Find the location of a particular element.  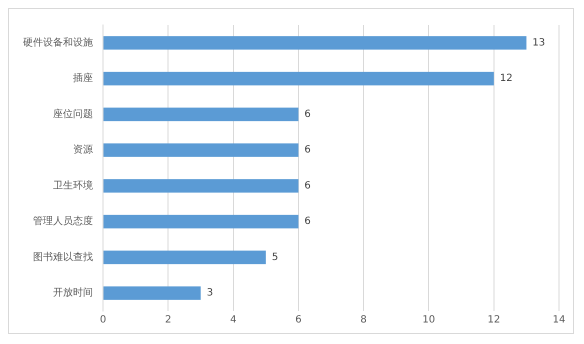

y-tick-label: 插座 is located at coordinates (83, 78).